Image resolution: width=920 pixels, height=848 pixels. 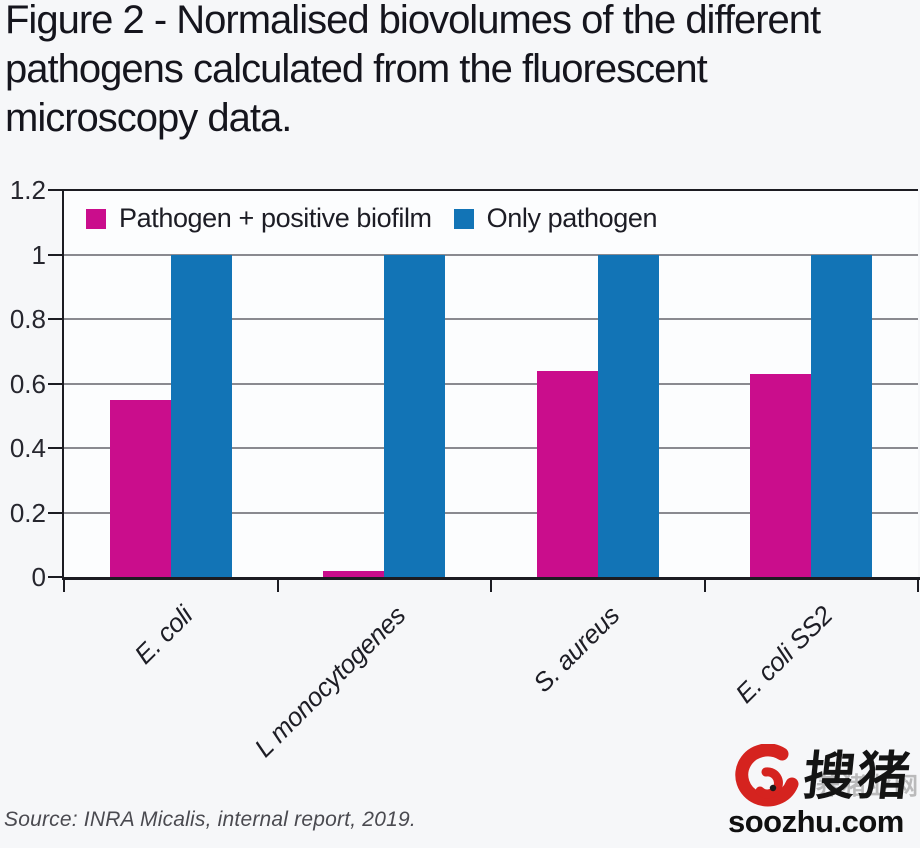 What do you see at coordinates (491, 383) in the screenshot?
I see `gridline-0.6` at bounding box center [491, 383].